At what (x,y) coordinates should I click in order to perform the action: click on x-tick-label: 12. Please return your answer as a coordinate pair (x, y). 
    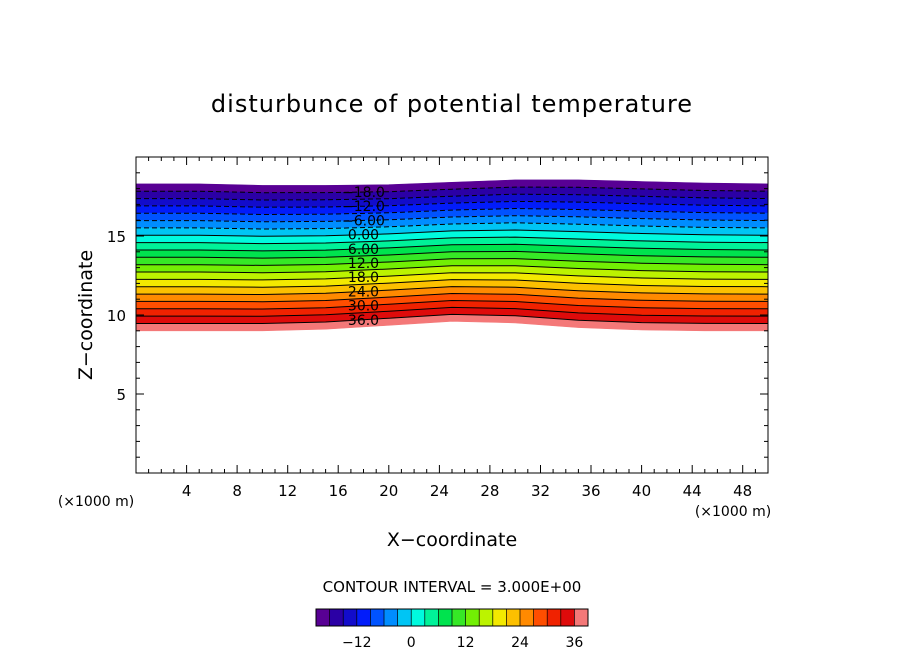
    Looking at the image, I should click on (287, 491).